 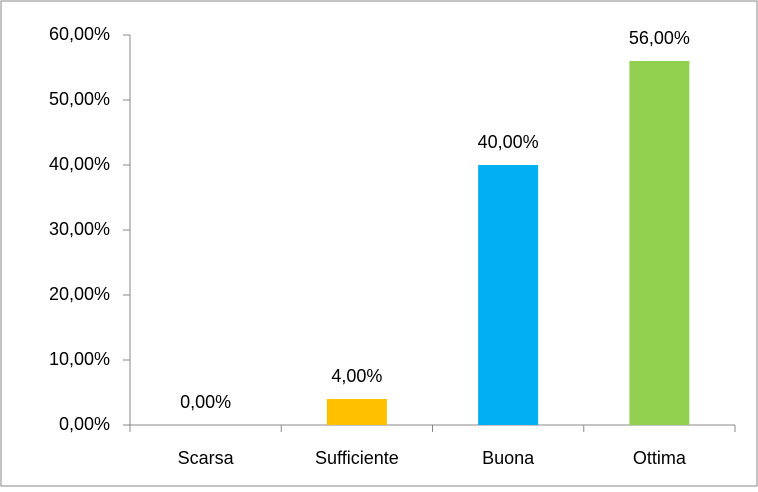 I want to click on x-tick-label: Sufficiente, so click(x=357, y=458).